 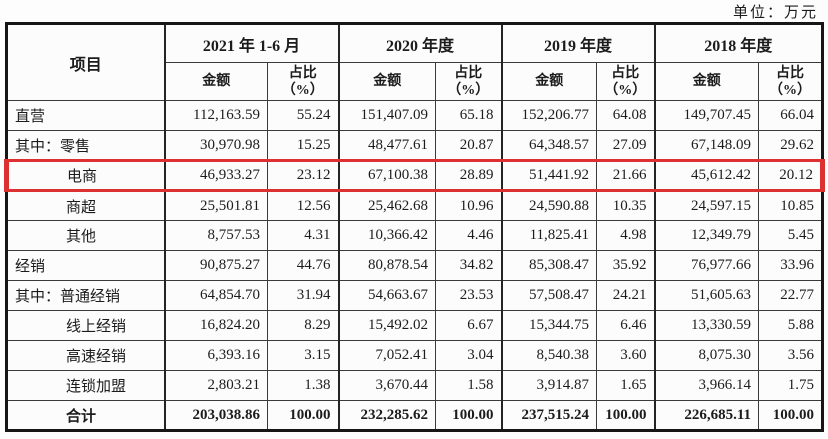 I want to click on ratio-cell: 1.75, so click(x=791, y=385).